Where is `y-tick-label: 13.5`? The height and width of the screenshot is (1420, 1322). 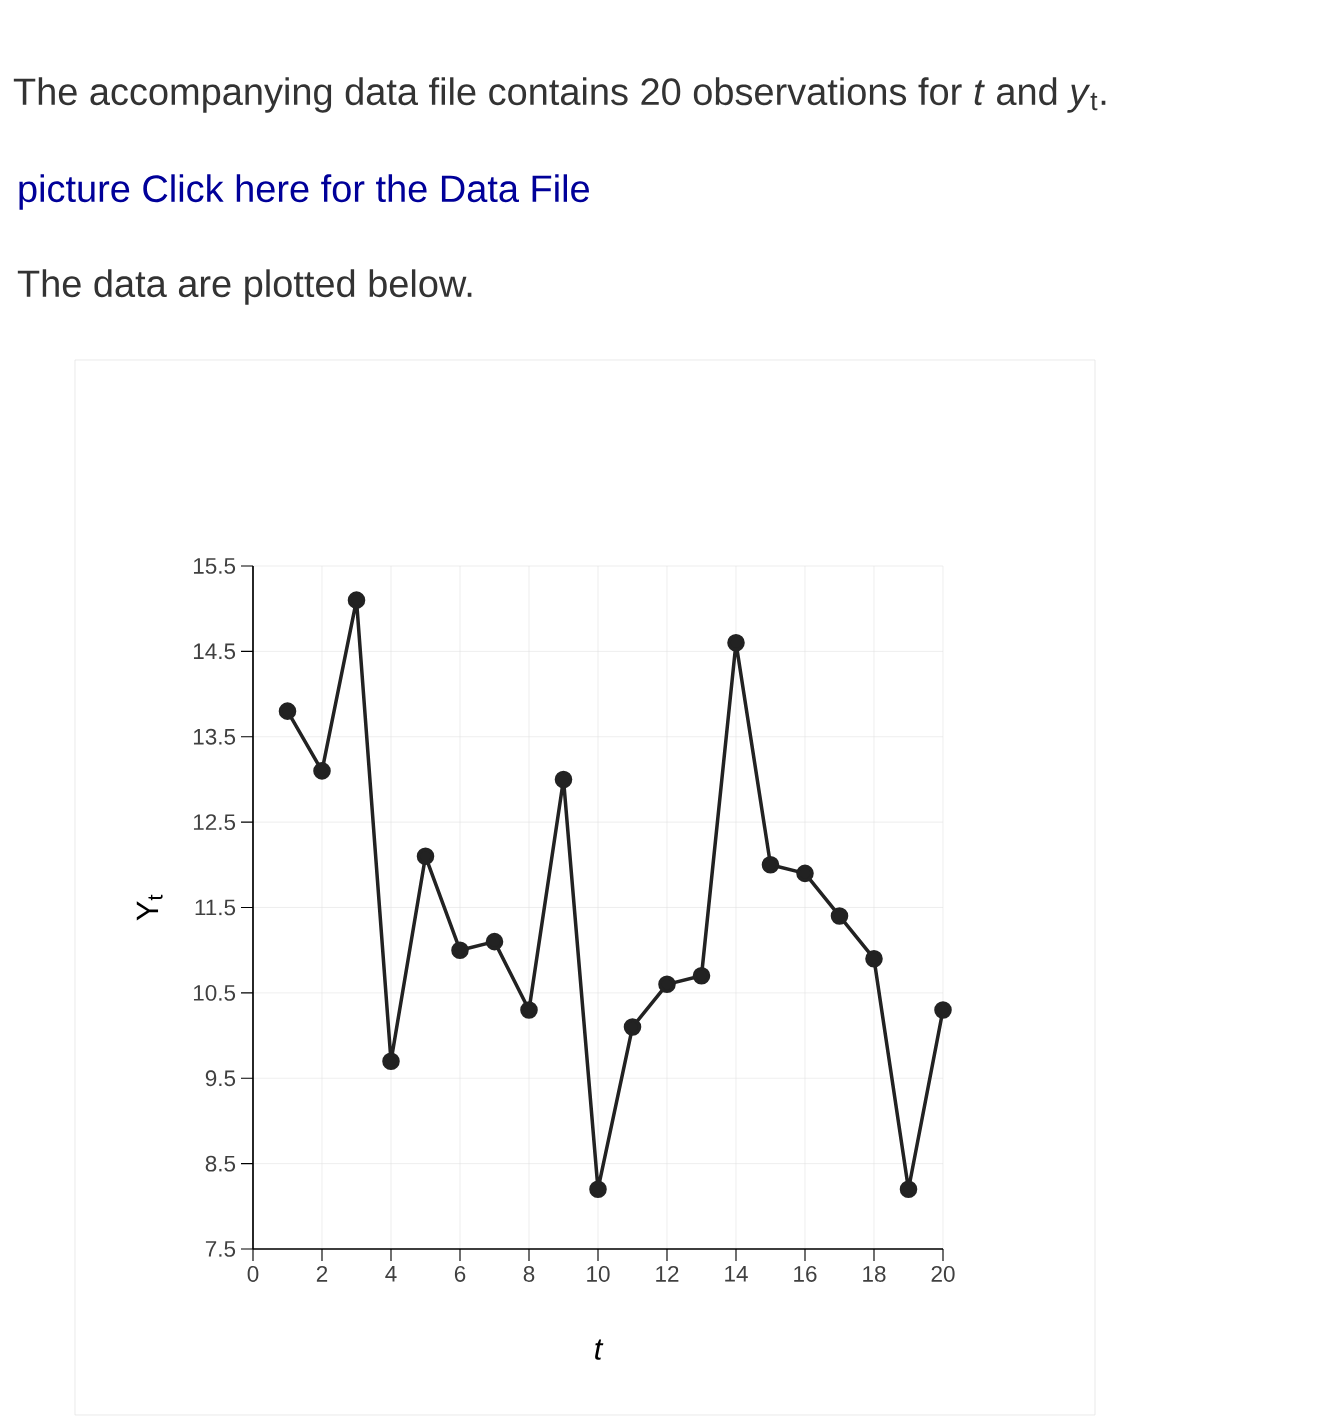
y-tick-label: 13.5 is located at coordinates (214, 736).